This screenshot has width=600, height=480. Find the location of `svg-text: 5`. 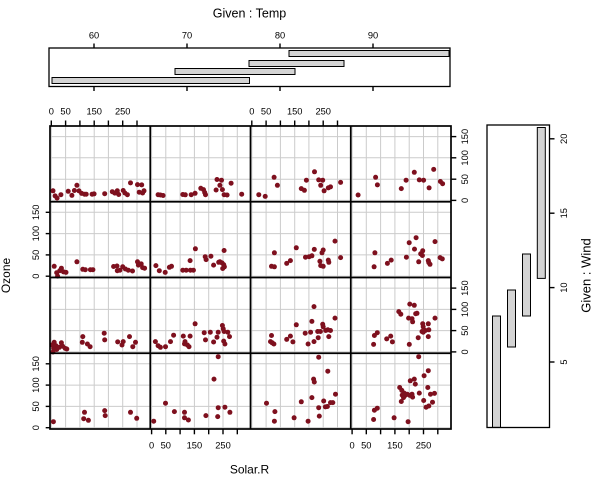

svg-text: 5 is located at coordinates (564, 361).